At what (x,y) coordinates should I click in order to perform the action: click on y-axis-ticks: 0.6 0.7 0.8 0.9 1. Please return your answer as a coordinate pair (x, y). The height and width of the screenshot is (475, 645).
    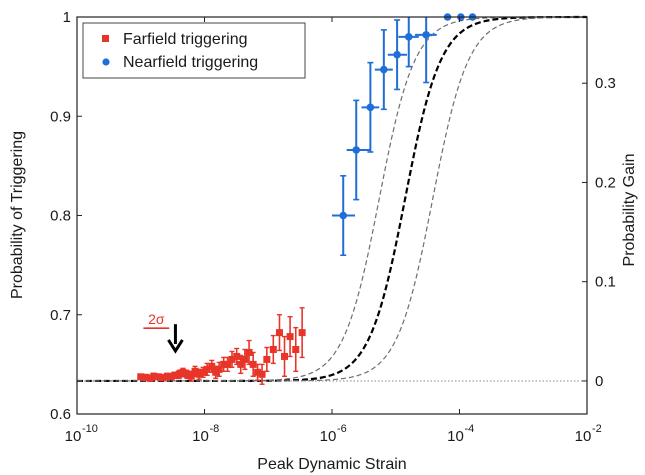
    Looking at the image, I should click on (66, 216).